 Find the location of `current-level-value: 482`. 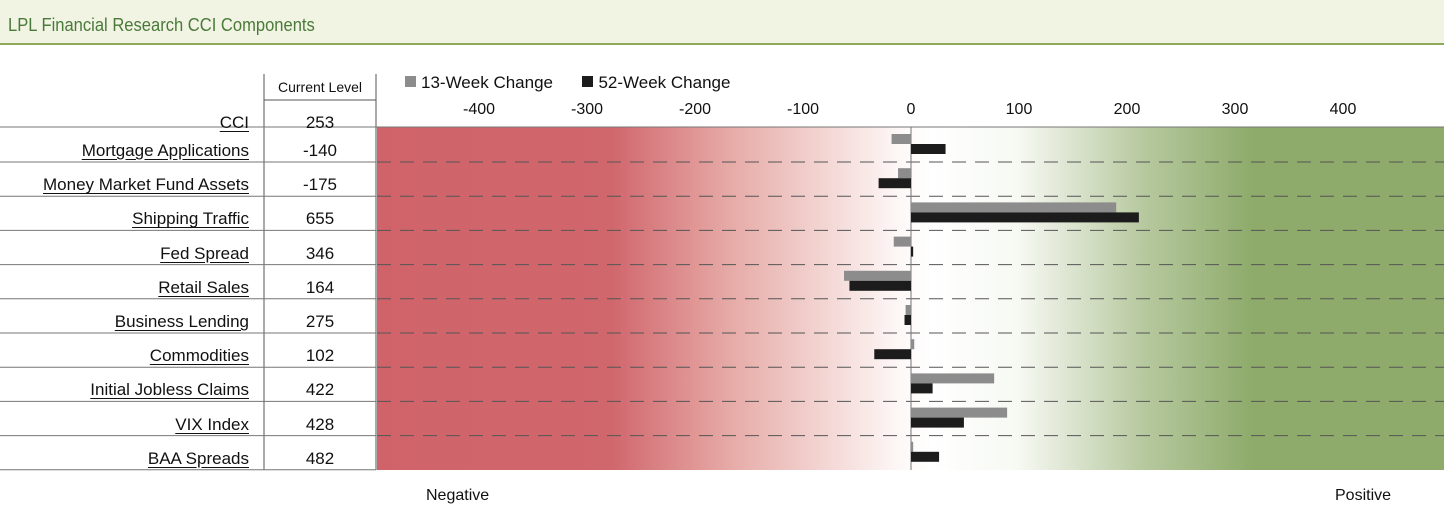

current-level-value: 482 is located at coordinates (320, 458).